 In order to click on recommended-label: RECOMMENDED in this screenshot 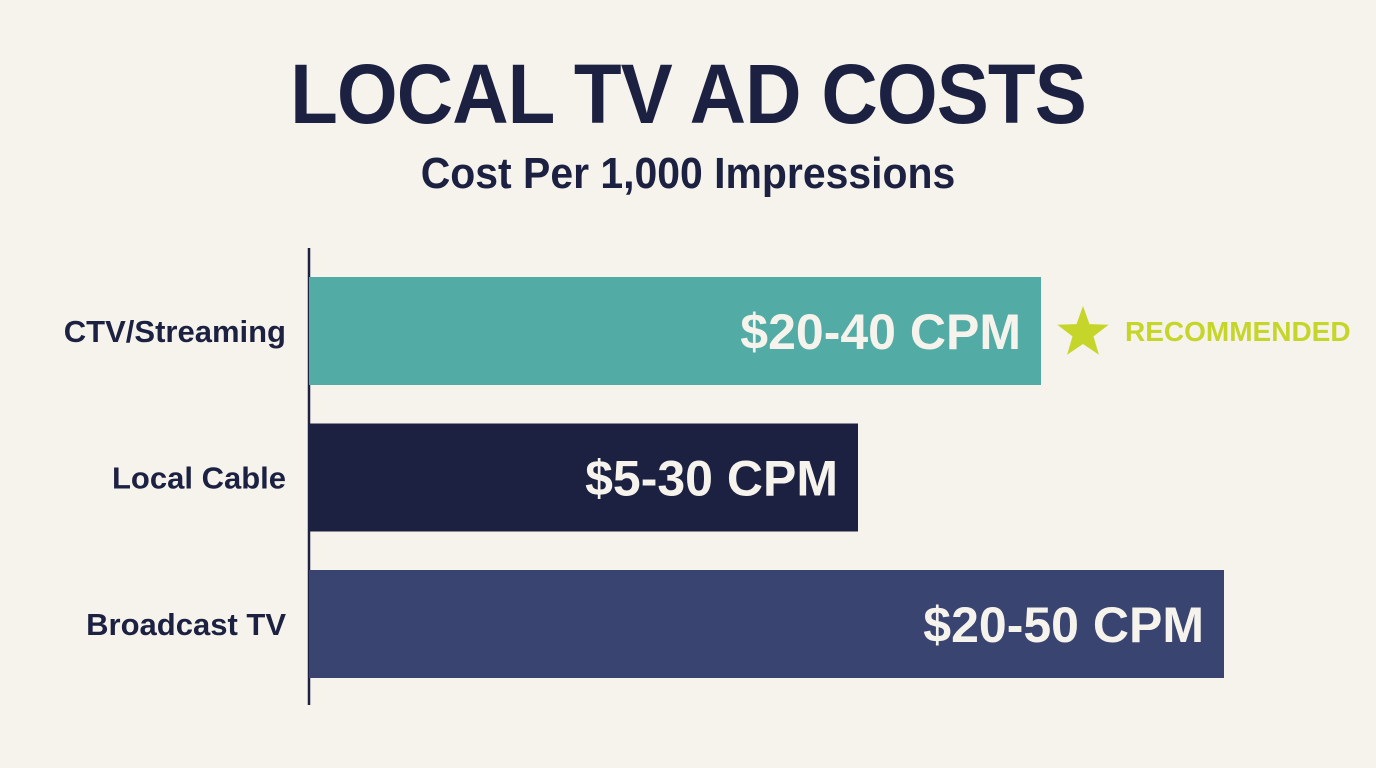, I will do `click(1238, 331)`.